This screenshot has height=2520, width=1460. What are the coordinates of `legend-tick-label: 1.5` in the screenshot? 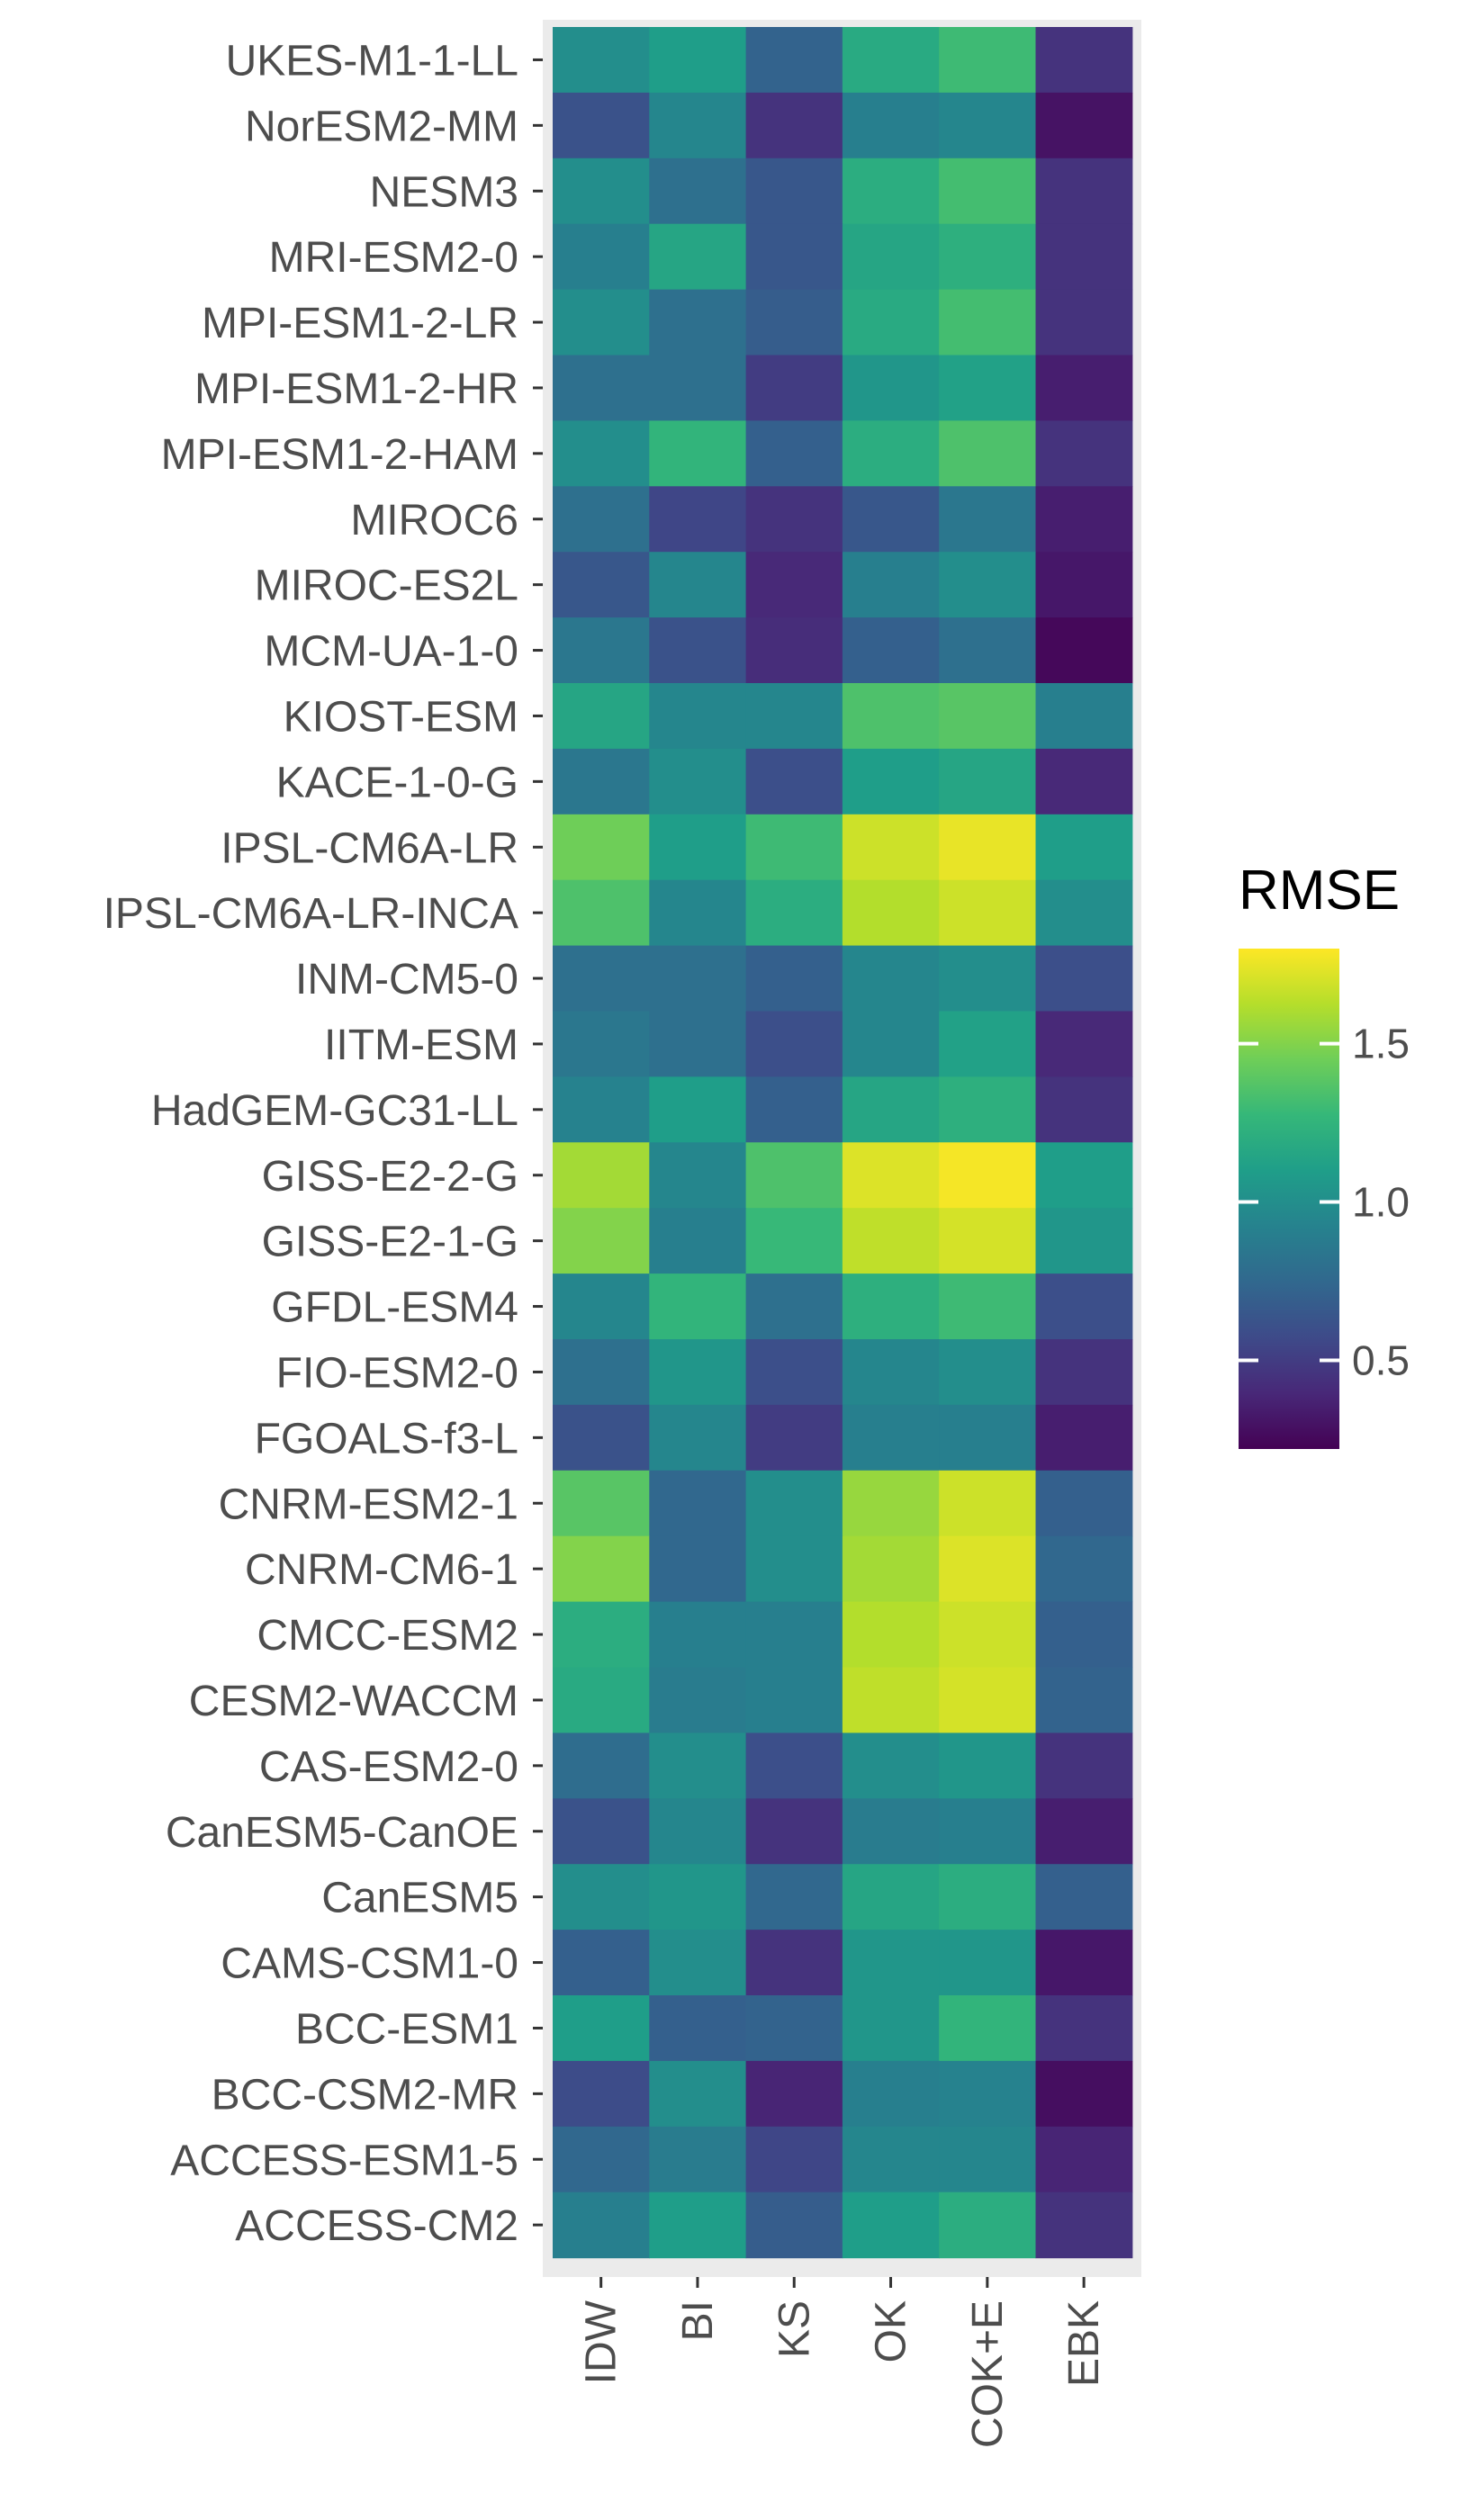 It's located at (1381, 1044).